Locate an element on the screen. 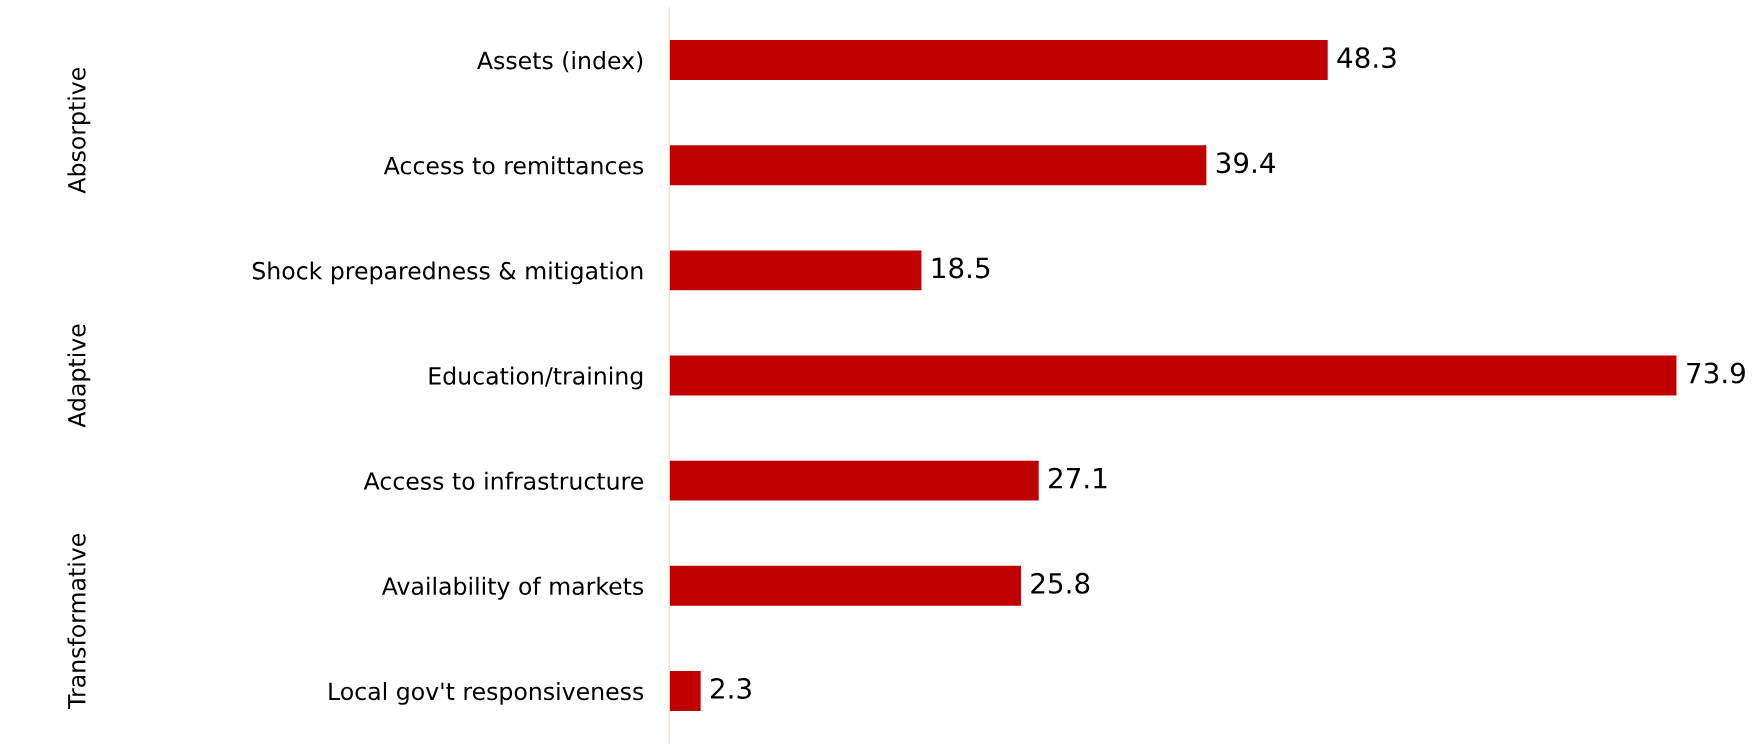 The height and width of the screenshot is (751, 1752). data-label: 48.3 is located at coordinates (1366, 58).